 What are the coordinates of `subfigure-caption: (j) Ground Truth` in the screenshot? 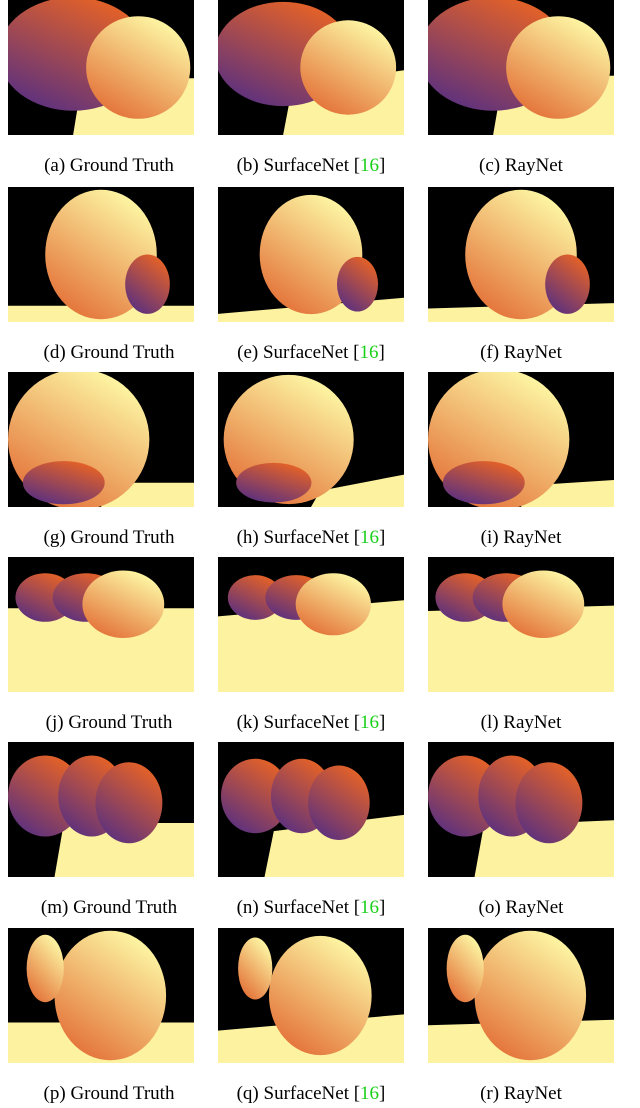 It's located at (109, 723).